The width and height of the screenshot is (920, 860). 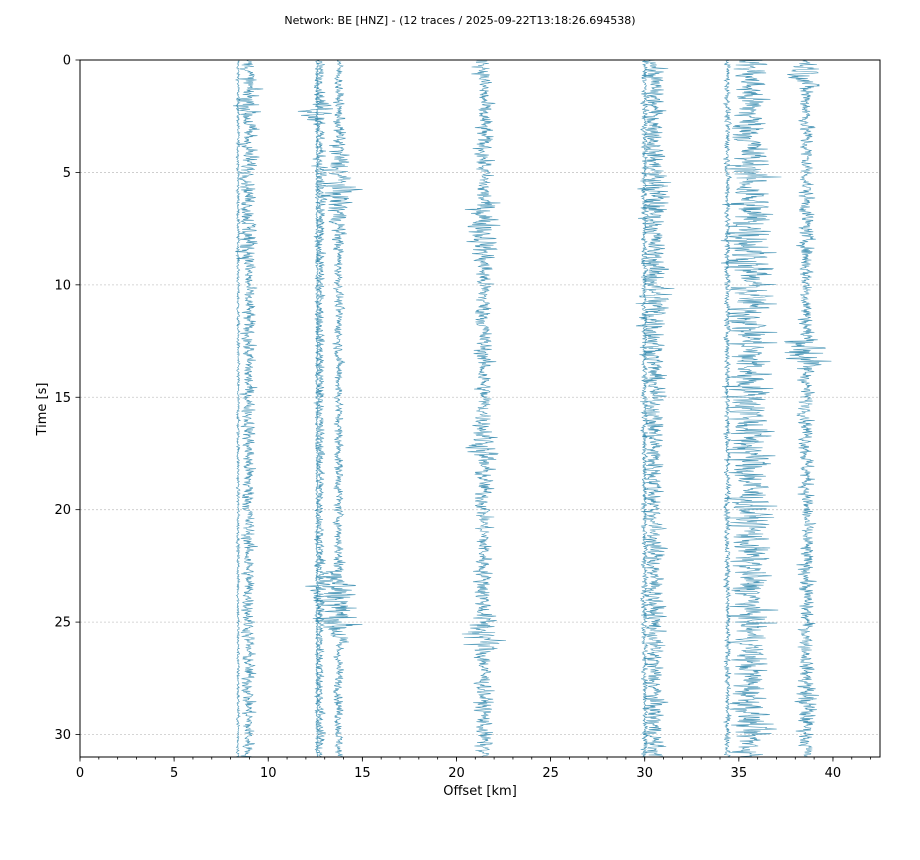 What do you see at coordinates (739, 773) in the screenshot?
I see `x-tick-label: 35` at bounding box center [739, 773].